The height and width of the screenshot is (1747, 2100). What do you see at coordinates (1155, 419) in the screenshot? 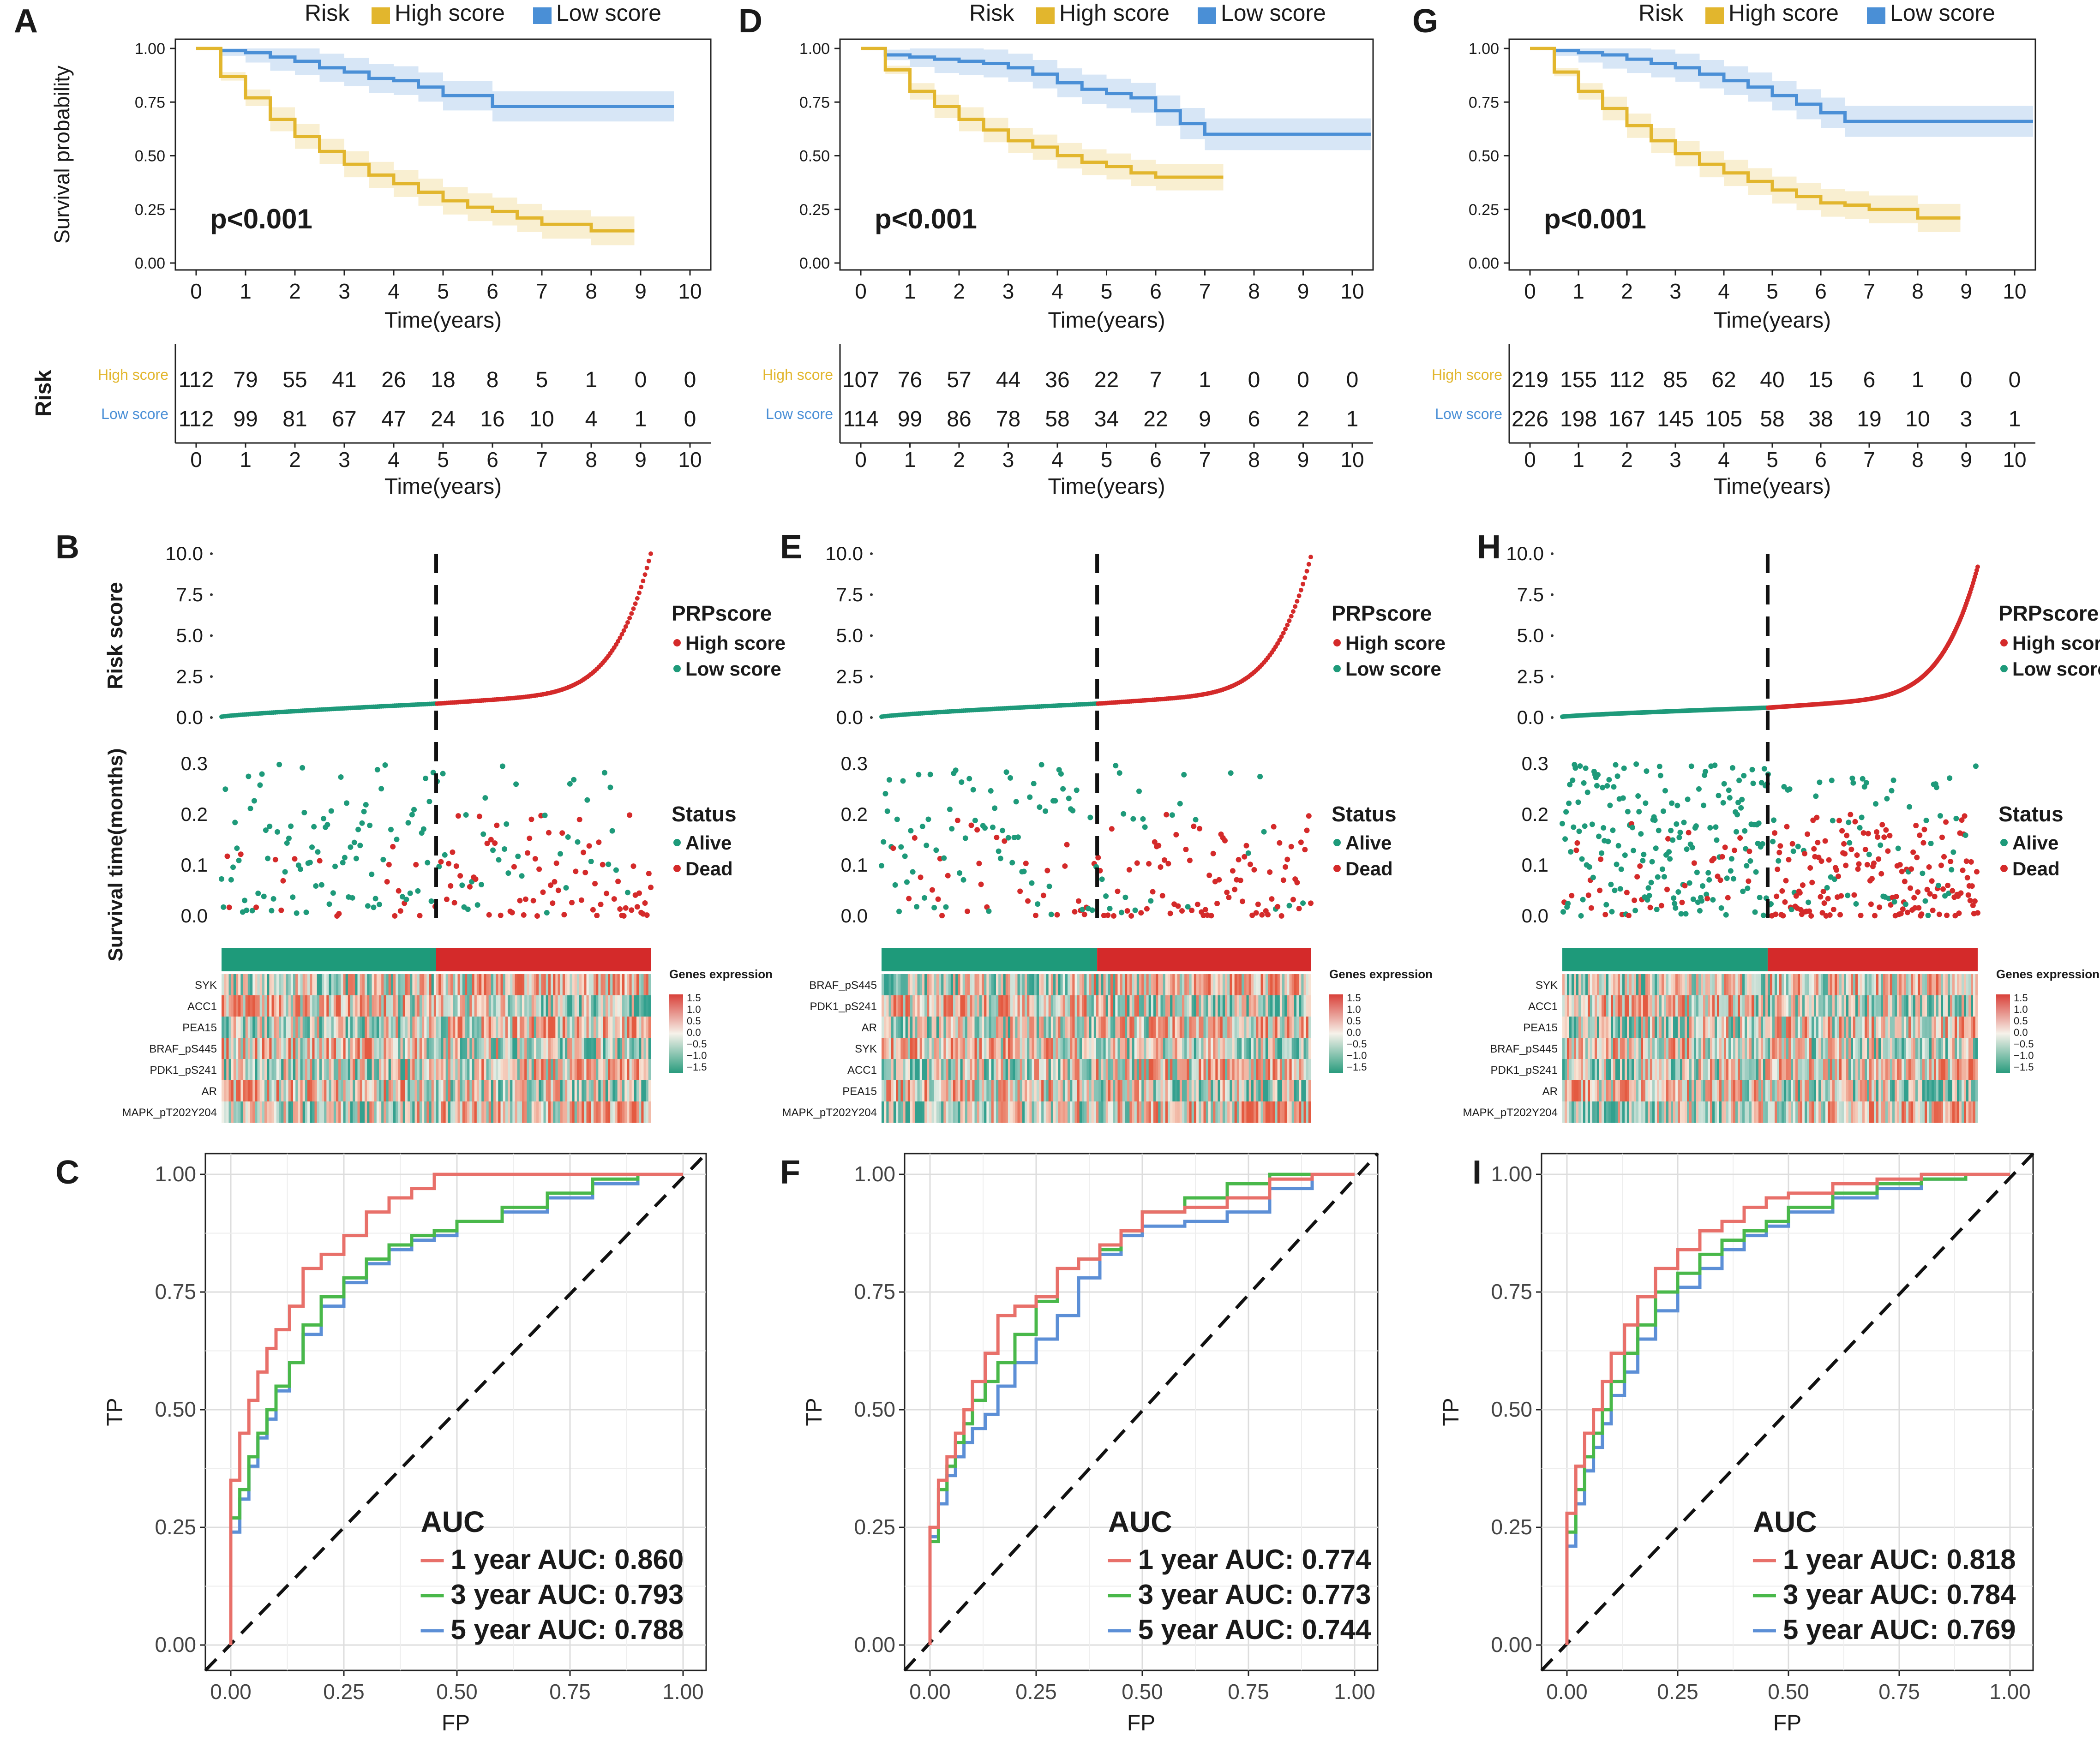
I see `risk-table-cell: 22` at bounding box center [1155, 419].